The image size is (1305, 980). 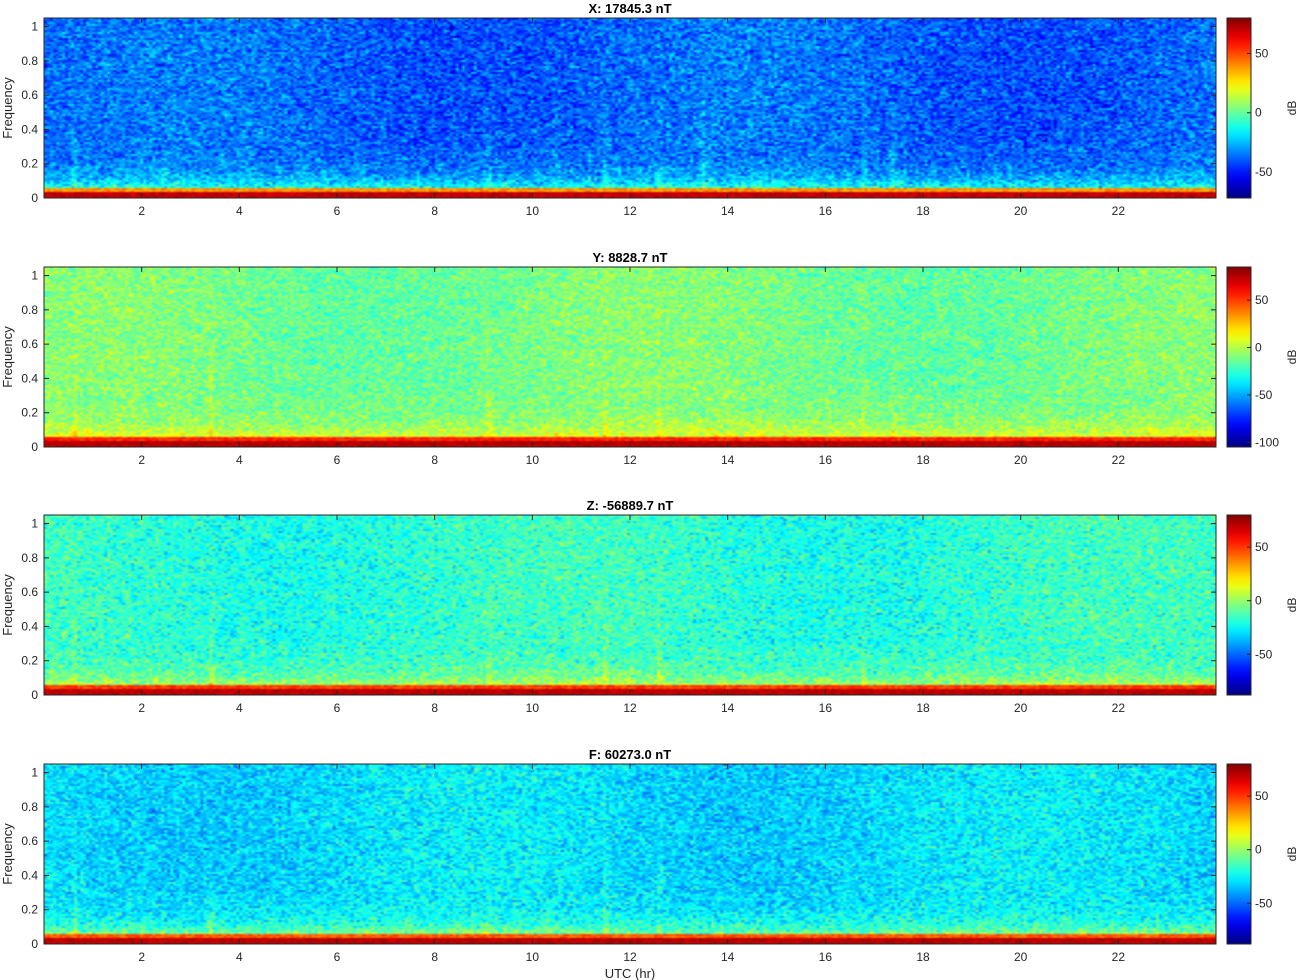 What do you see at coordinates (629, 8) in the screenshot?
I see `plot-title: X: 17845.3 nT` at bounding box center [629, 8].